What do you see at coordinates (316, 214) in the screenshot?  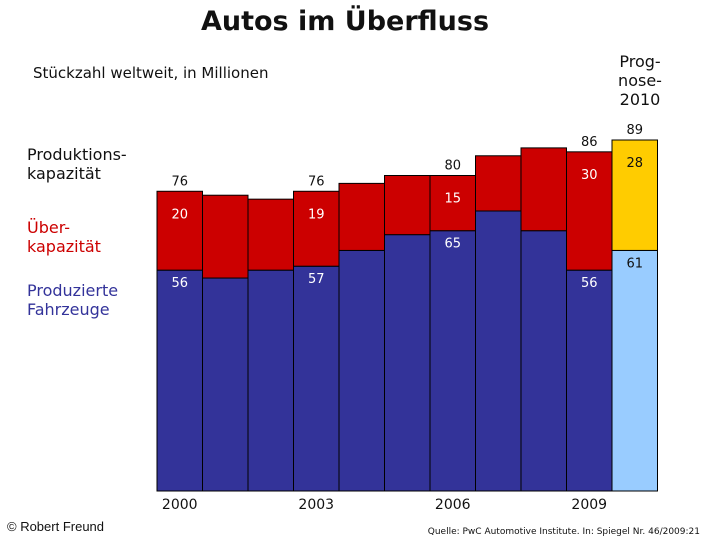 I see `data-label-overcapacity: 19` at bounding box center [316, 214].